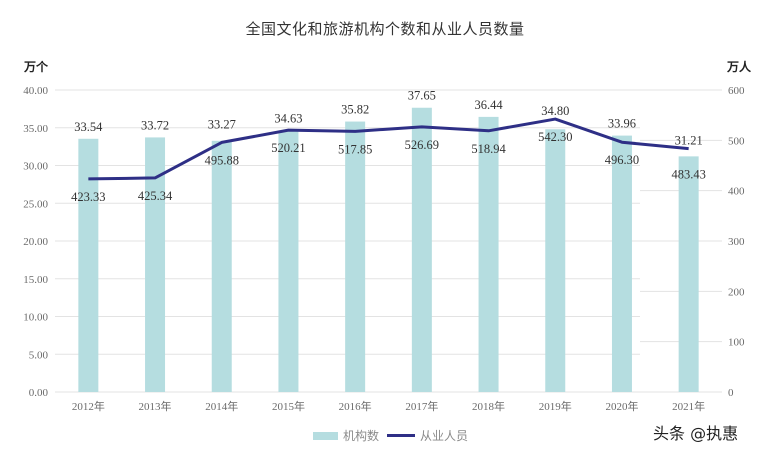  What do you see at coordinates (222, 160) in the screenshot?
I see `line-value-label: 495.88` at bounding box center [222, 160].